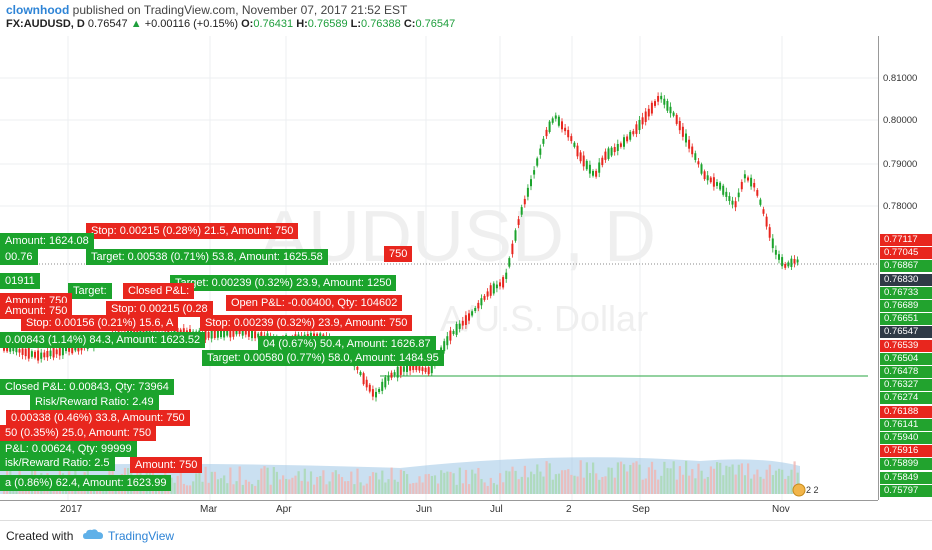 The width and height of the screenshot is (932, 550). I want to click on price-level-badge: 0.75916, so click(906, 451).